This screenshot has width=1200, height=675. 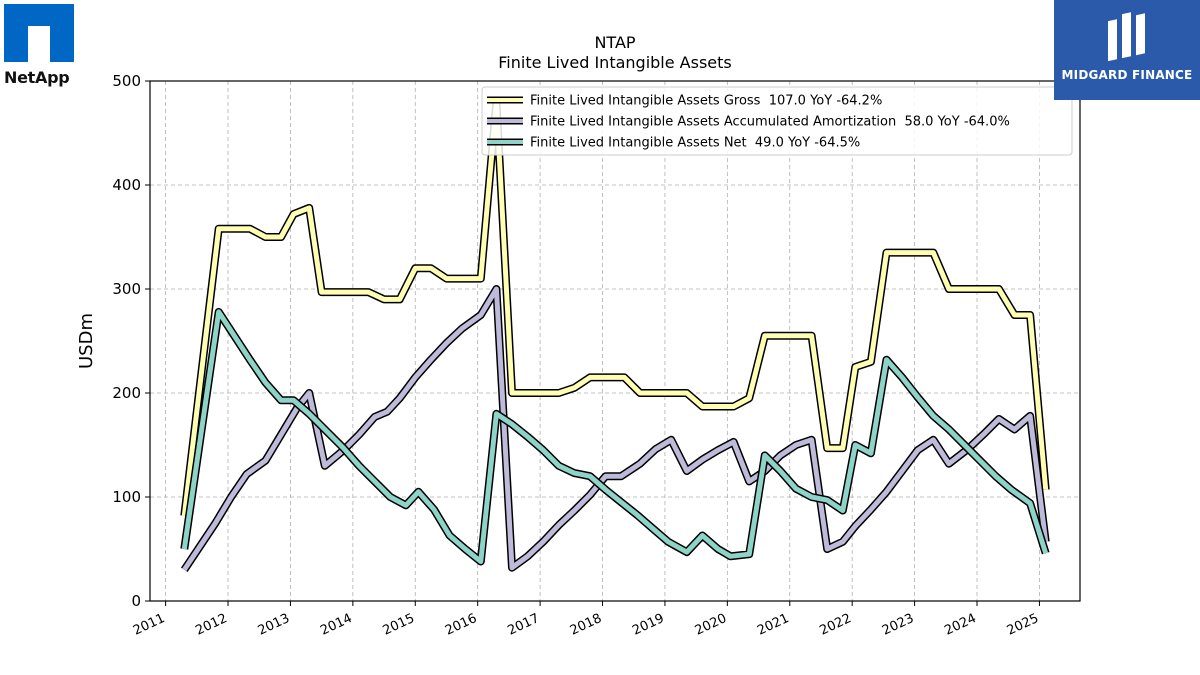 I want to click on x-tick-label: 2012, so click(x=211, y=625).